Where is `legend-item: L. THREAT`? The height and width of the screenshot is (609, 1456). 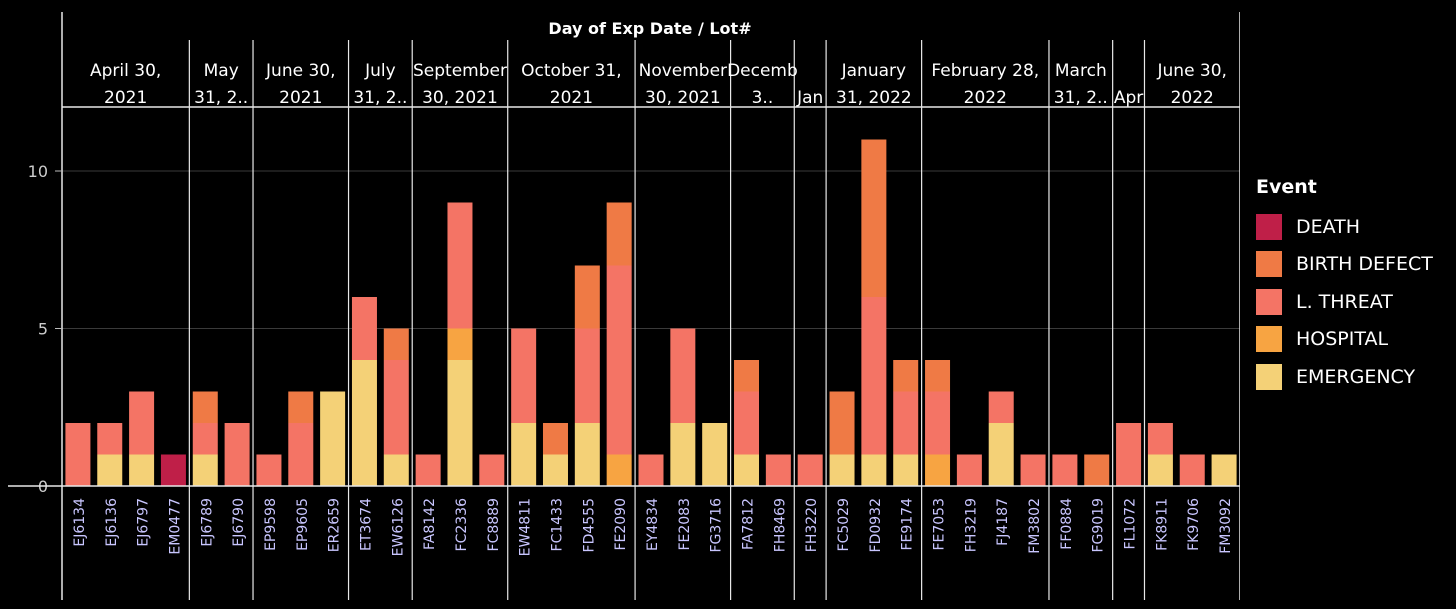 legend-item: L. THREAT is located at coordinates (1344, 302).